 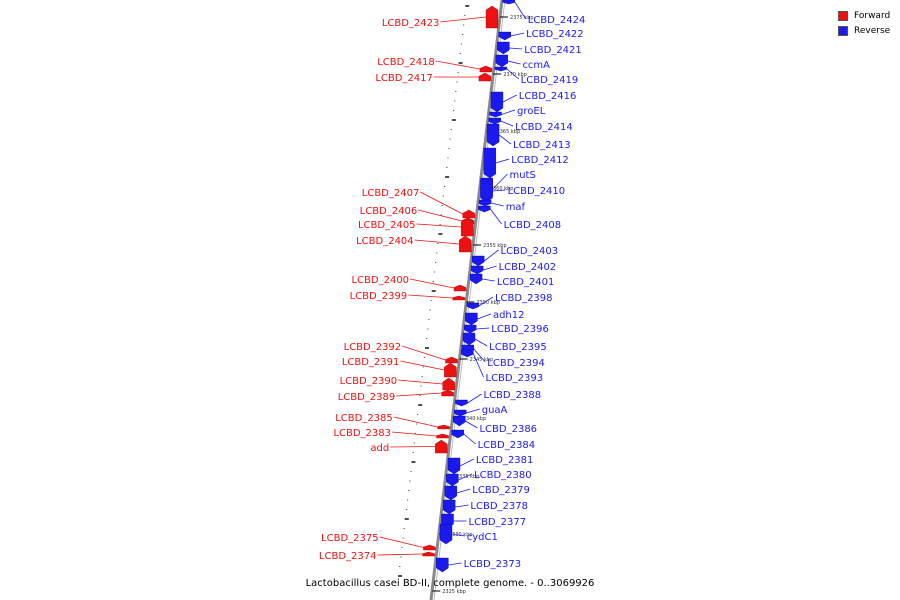 I want to click on gene-label-lcbd-2396: LCBD_2396, so click(x=520, y=329).